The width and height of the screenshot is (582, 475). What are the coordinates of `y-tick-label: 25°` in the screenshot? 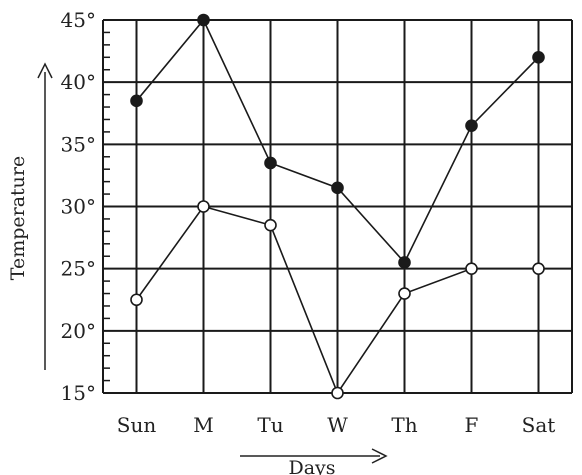 It's located at (78, 269).